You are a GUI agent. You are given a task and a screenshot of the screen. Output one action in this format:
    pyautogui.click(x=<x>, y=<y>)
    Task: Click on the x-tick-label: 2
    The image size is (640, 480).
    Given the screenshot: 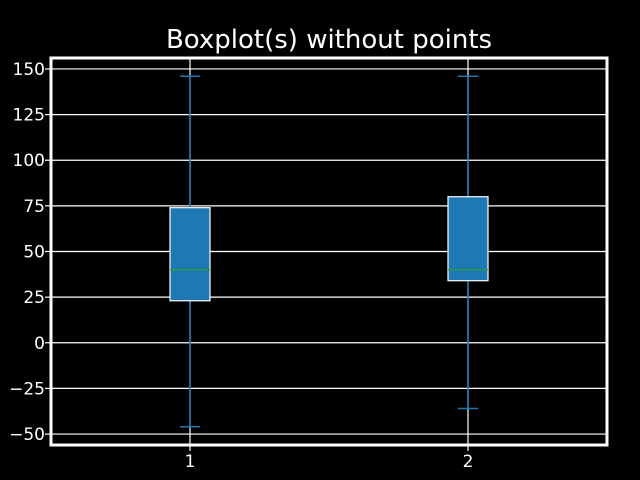 What is the action you would take?
    pyautogui.click(x=468, y=462)
    